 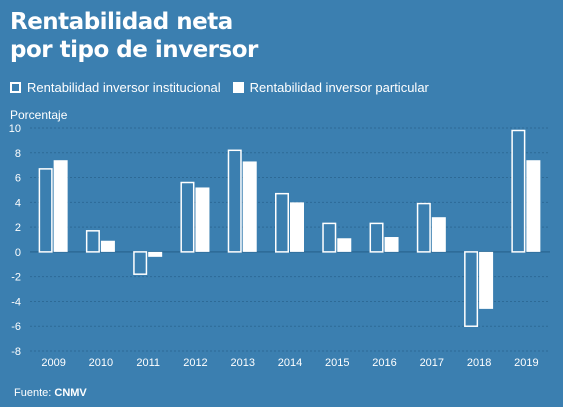 I want to click on y-tick-label: 10, so click(x=15, y=129).